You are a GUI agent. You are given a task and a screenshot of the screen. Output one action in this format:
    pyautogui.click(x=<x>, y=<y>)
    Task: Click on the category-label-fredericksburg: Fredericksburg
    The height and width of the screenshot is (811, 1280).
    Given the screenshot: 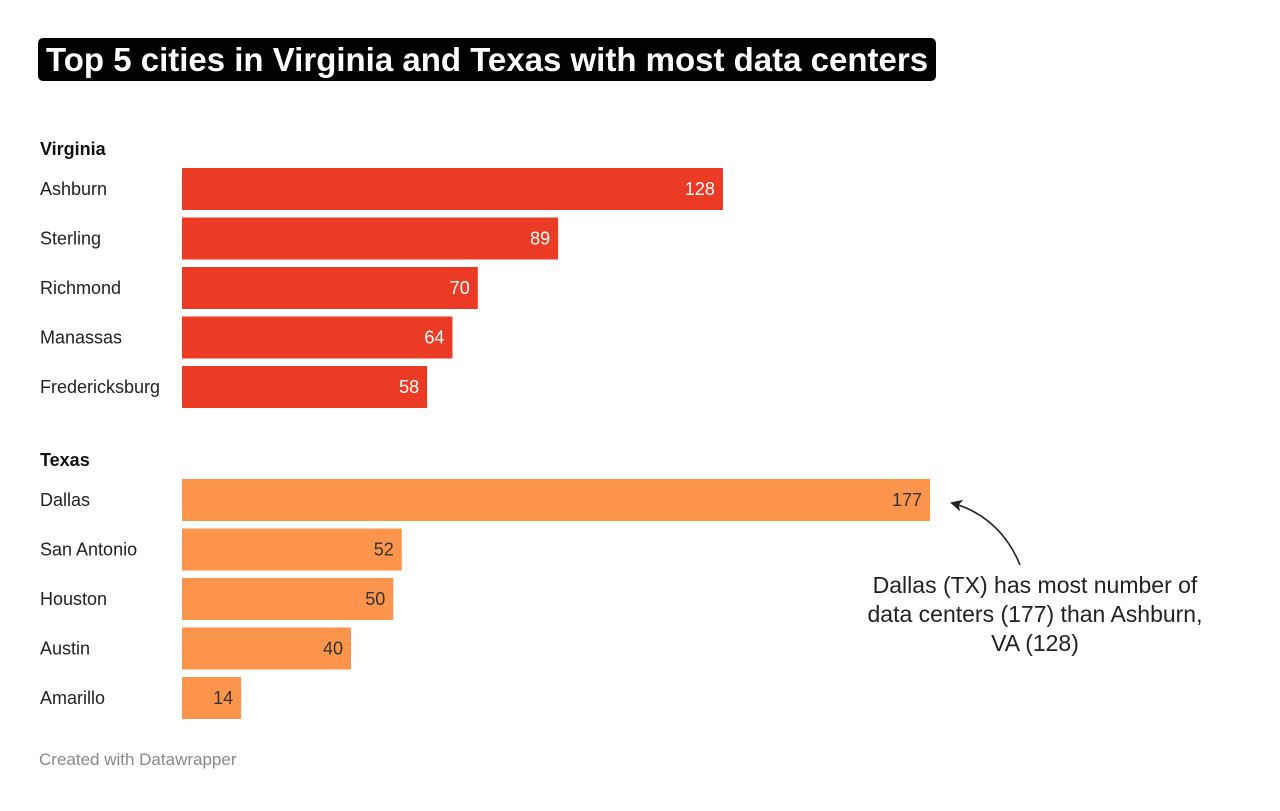 What is the action you would take?
    pyautogui.click(x=100, y=387)
    